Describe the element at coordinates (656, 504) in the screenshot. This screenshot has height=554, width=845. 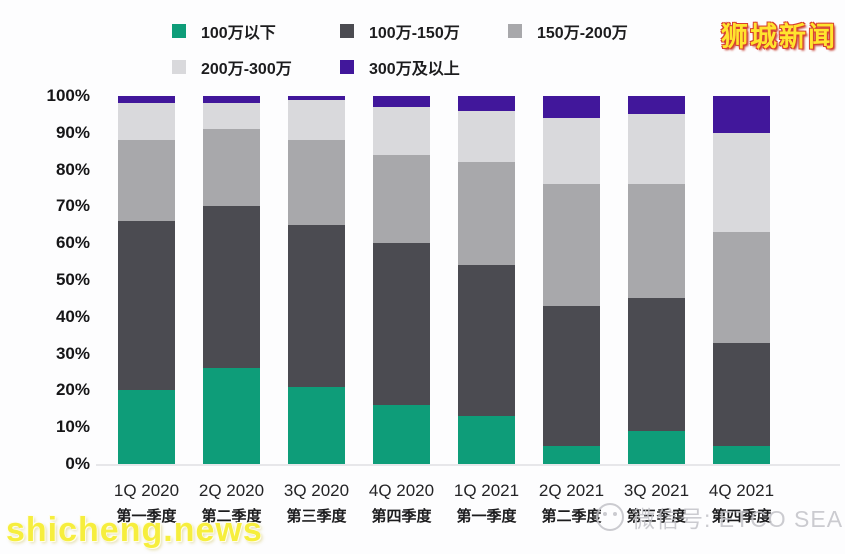
I see `x-axis-label: 3Q 2021 第三季度` at that location.